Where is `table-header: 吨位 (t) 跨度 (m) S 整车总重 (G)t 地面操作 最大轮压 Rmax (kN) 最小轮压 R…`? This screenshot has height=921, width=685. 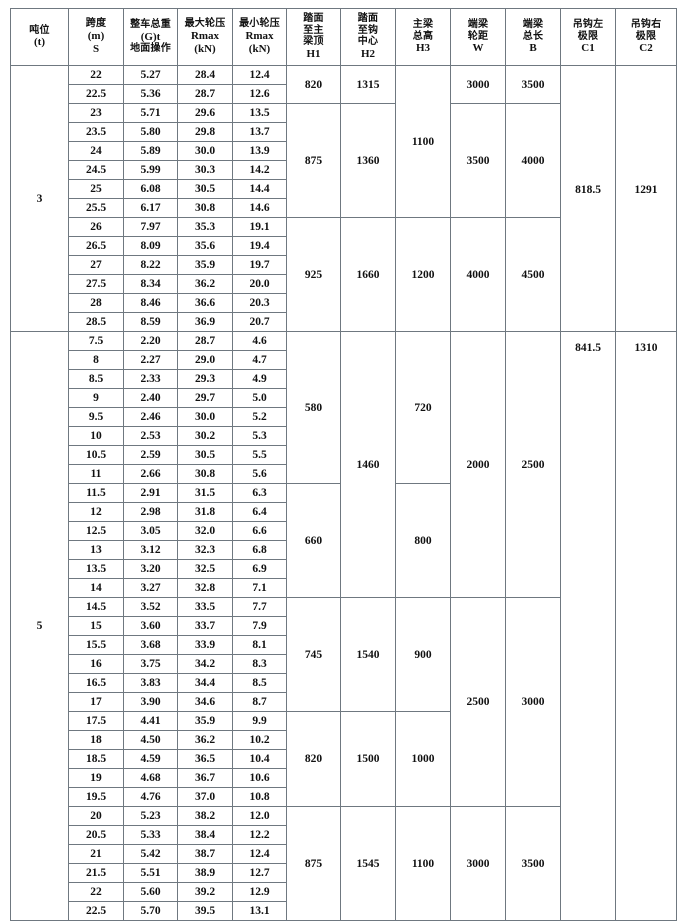 table-header: 吨位 (t) 跨度 (m) S 整车总重 (G)t 地面操作 最大轮压 Rmax (kN) 最小轮压 R… is located at coordinates (343, 37).